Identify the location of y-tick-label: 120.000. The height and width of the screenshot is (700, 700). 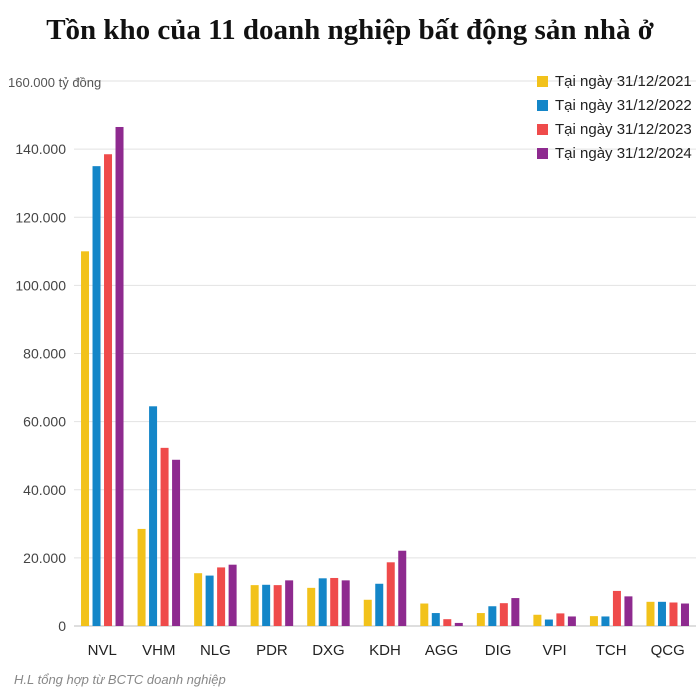
(40, 217).